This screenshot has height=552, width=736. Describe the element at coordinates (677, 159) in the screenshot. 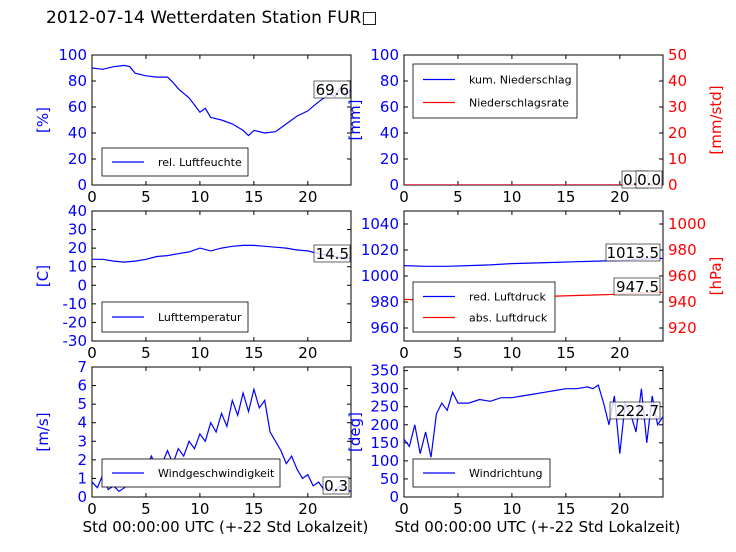

I see `y-right-tick-label: 10` at that location.